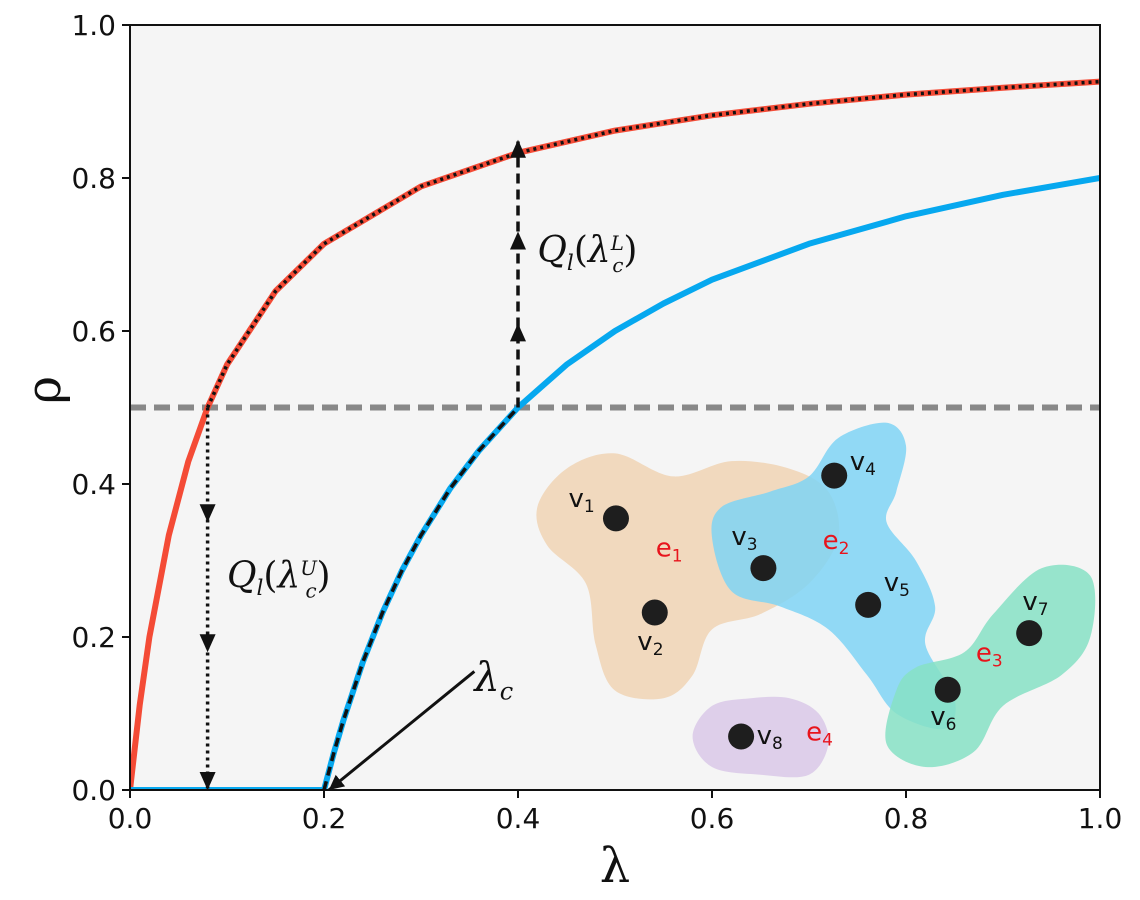 Image resolution: width=1140 pixels, height=900 pixels. I want to click on vertex-label-v4: v4, so click(863, 463).